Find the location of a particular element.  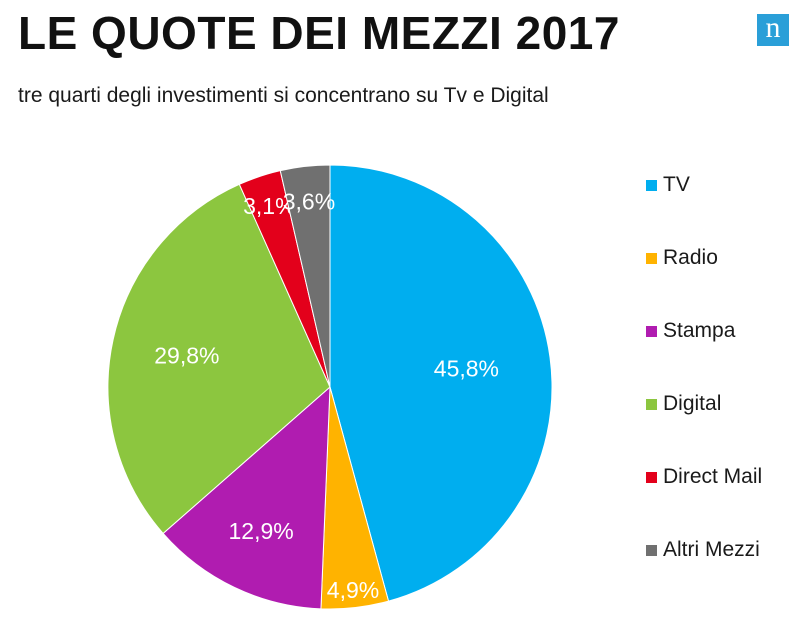

nielsen-logo-icon: n is located at coordinates (773, 29).